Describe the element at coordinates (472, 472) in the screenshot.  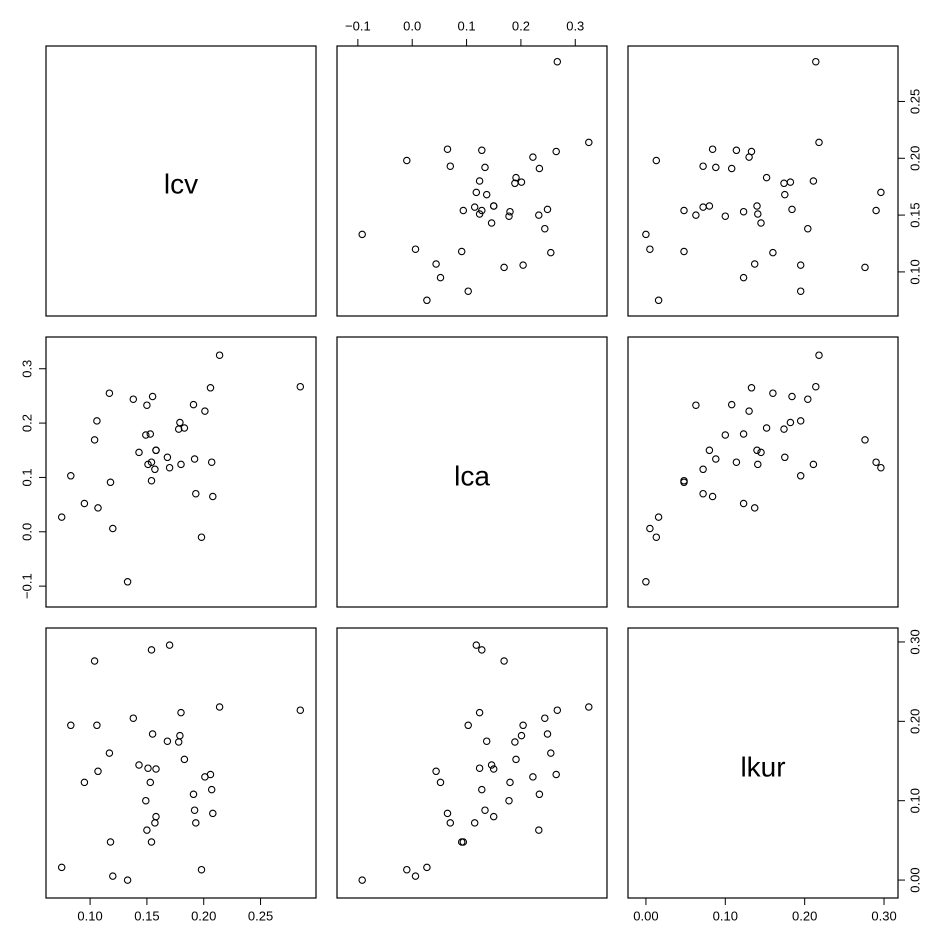
I see `panel-lca-vs-lca` at that location.